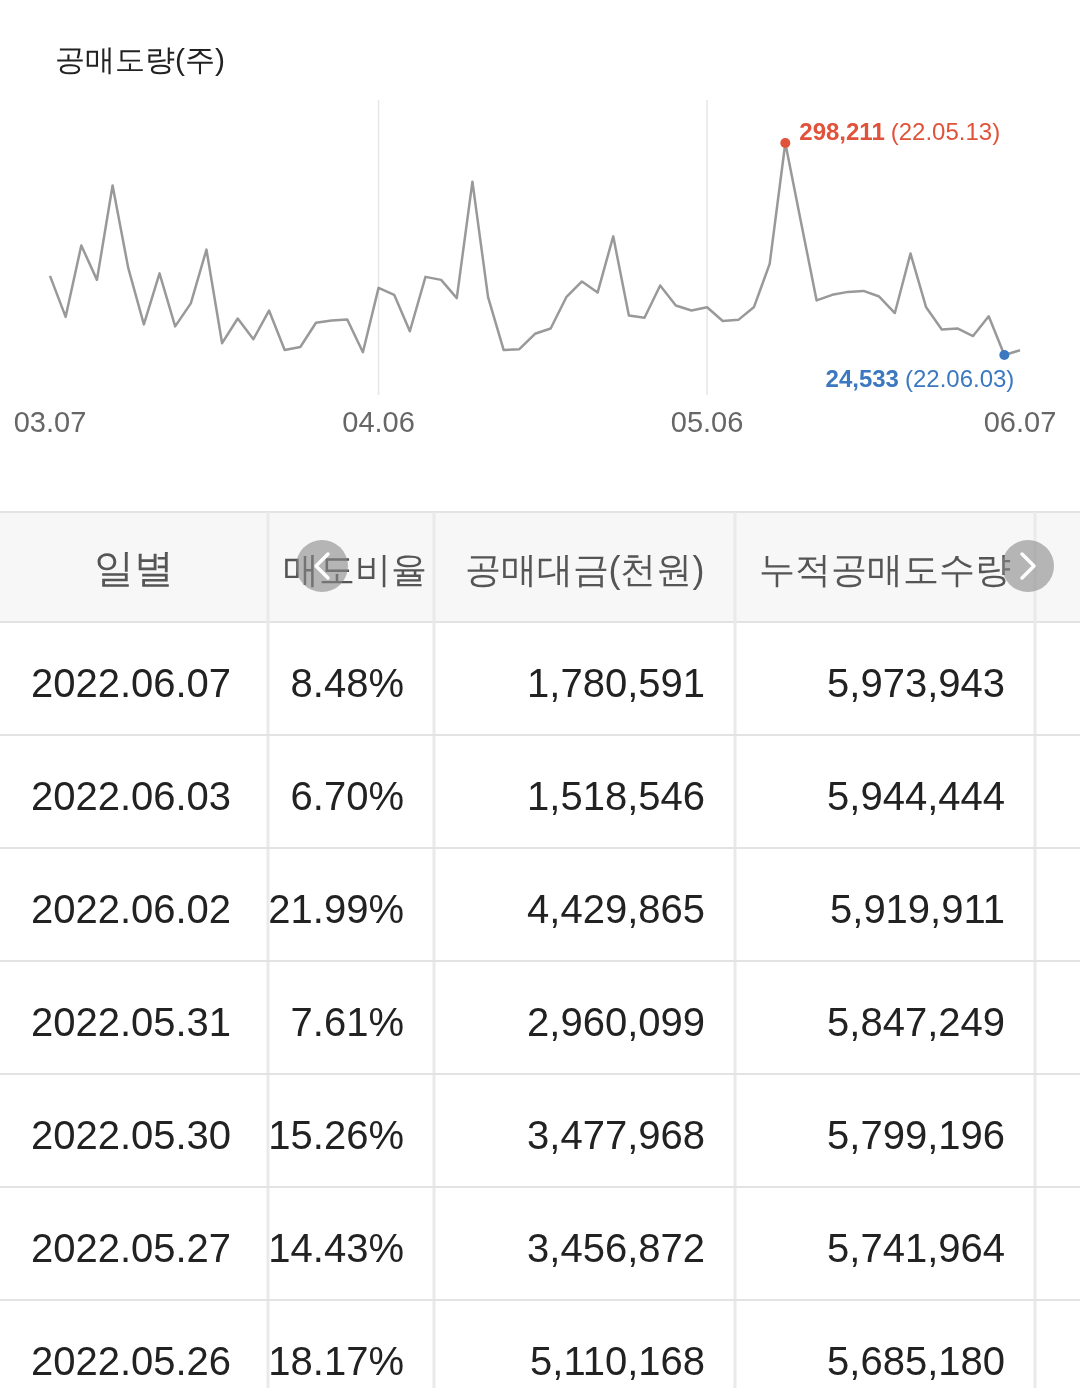  What do you see at coordinates (50, 422) in the screenshot?
I see `x-tick-label: 03.07` at bounding box center [50, 422].